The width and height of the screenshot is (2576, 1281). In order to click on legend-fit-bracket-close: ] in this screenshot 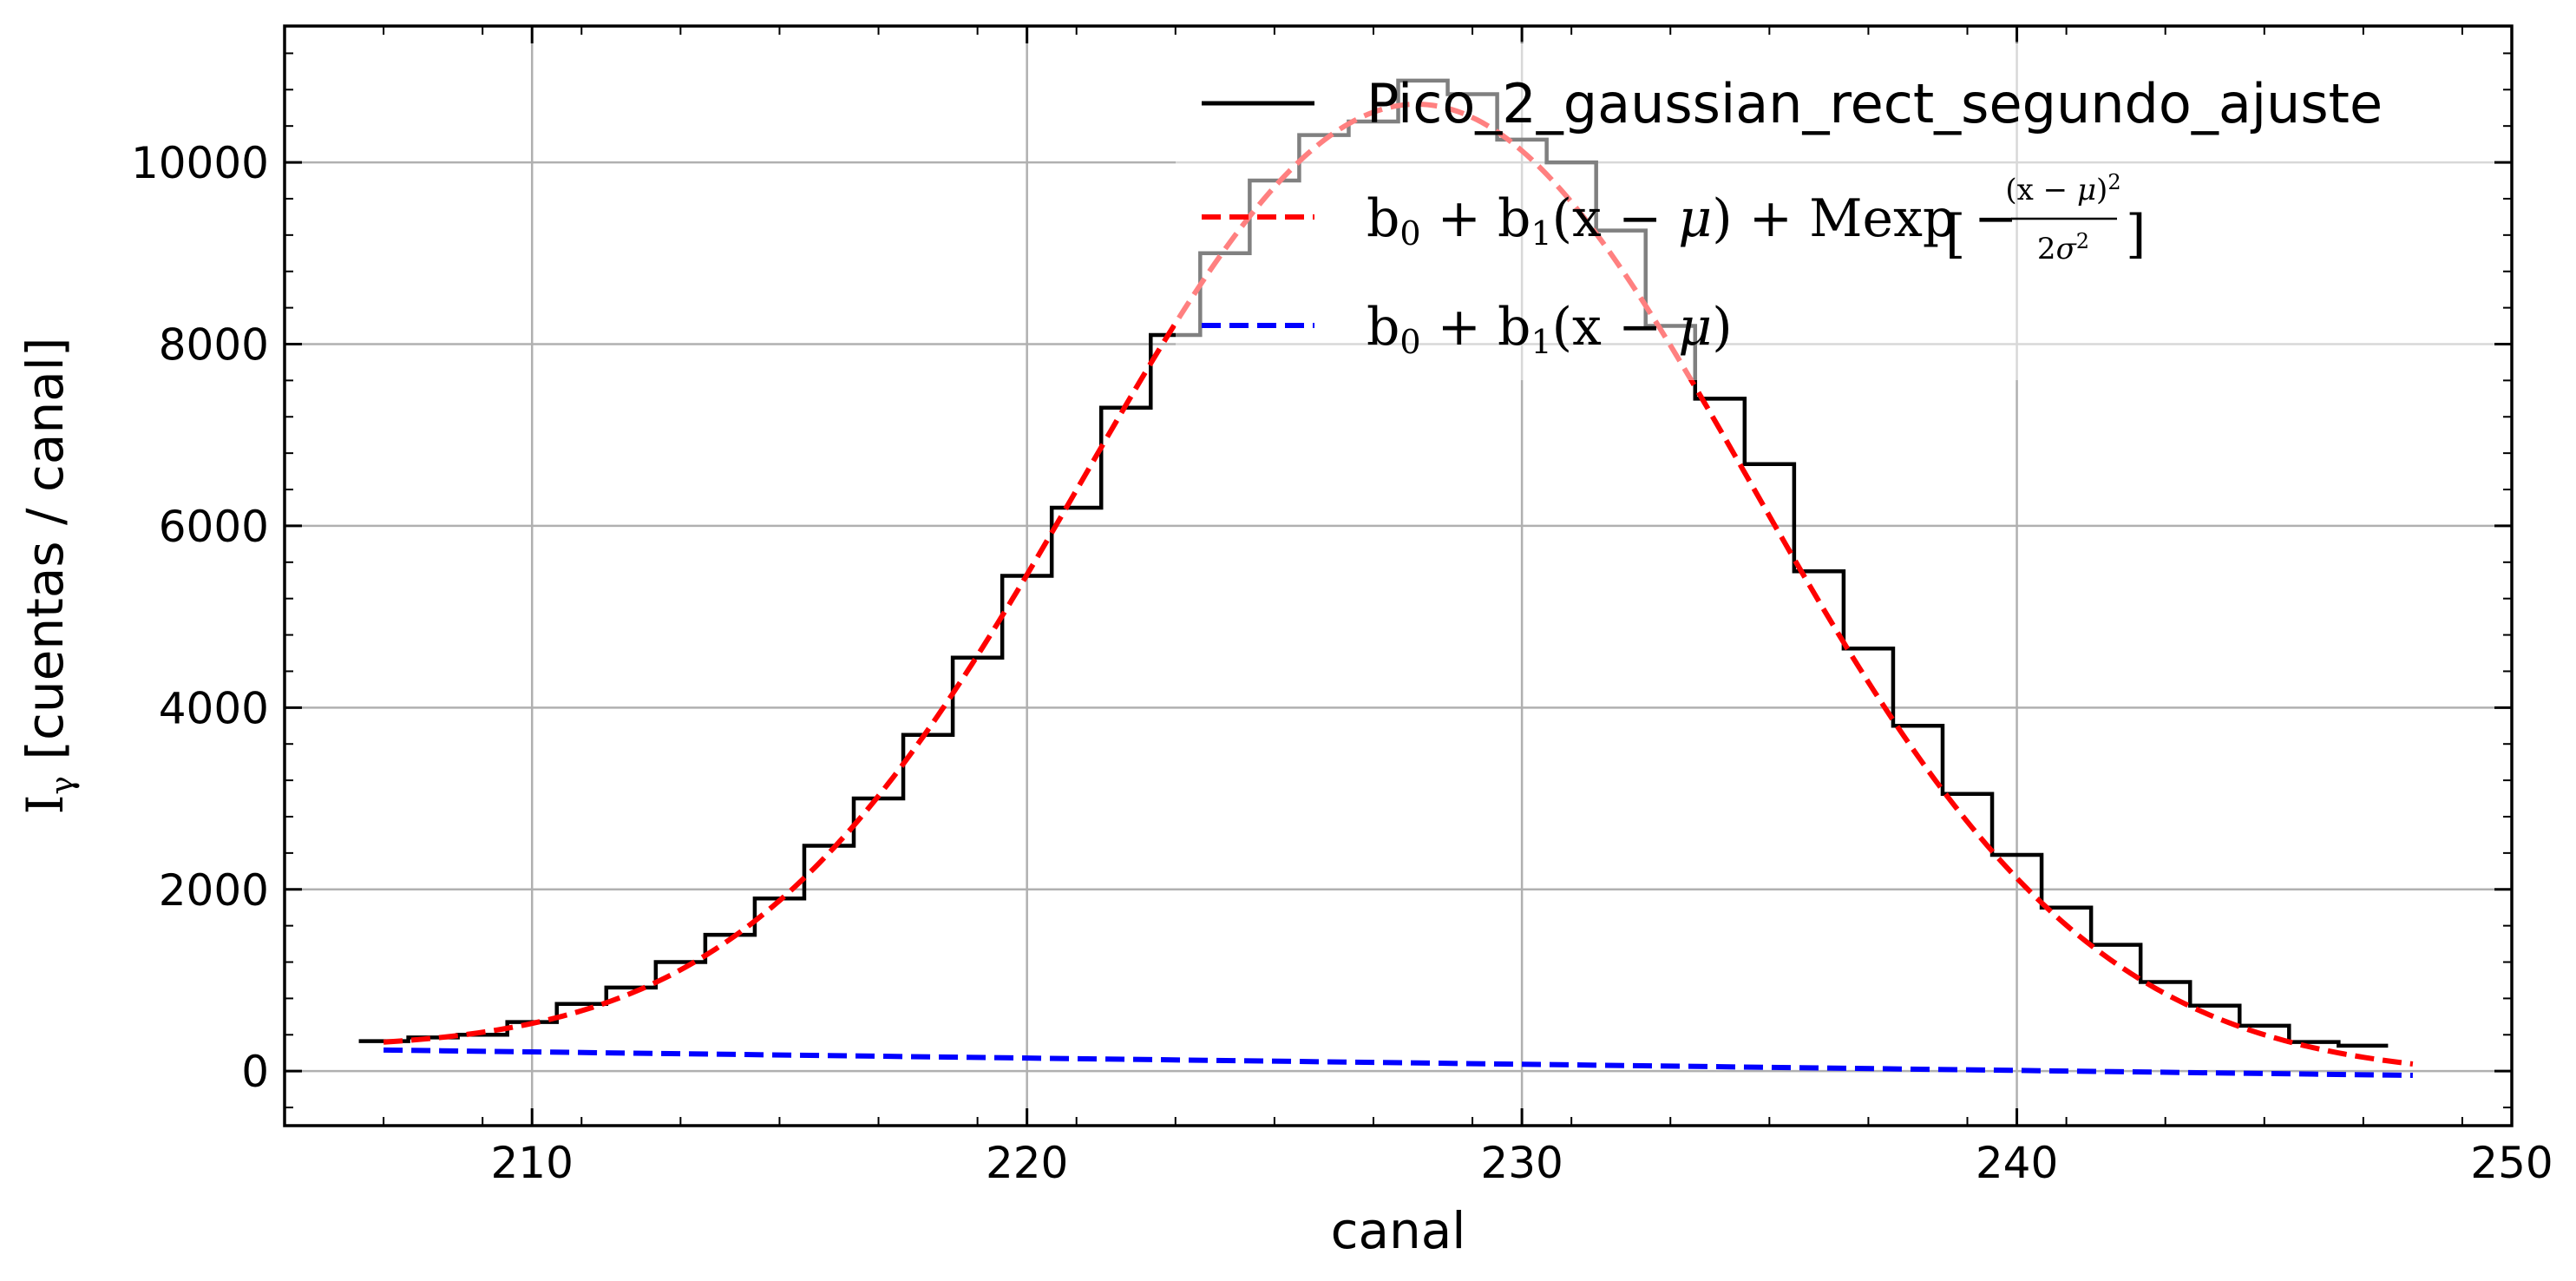, I will do `click(2136, 234)`.